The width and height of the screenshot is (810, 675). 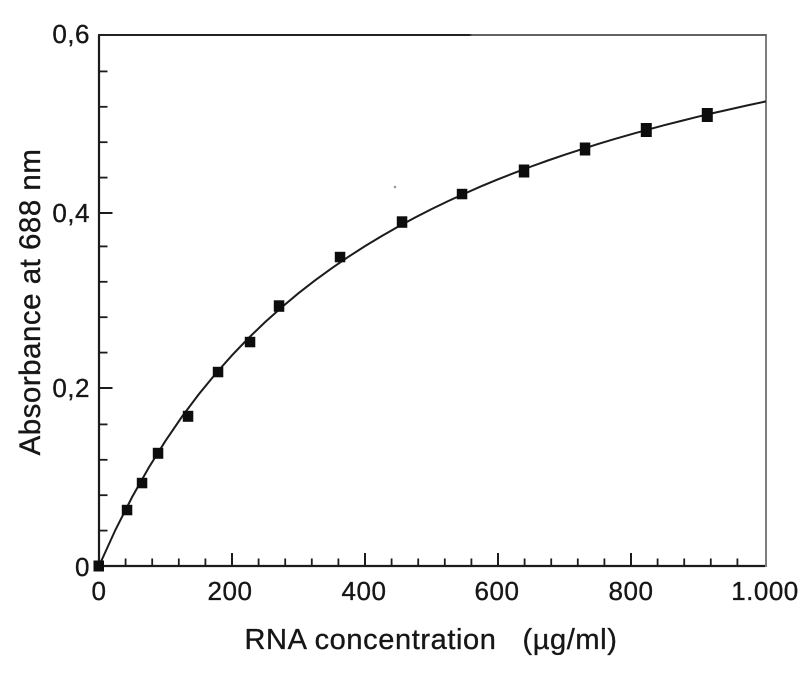 I want to click on svg-text: 600, so click(x=497, y=591).